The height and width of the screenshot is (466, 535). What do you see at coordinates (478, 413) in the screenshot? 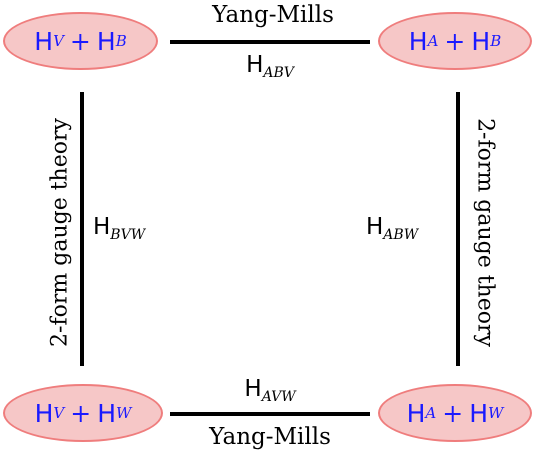
I see `node-bottom-right-h2: H` at bounding box center [478, 413].